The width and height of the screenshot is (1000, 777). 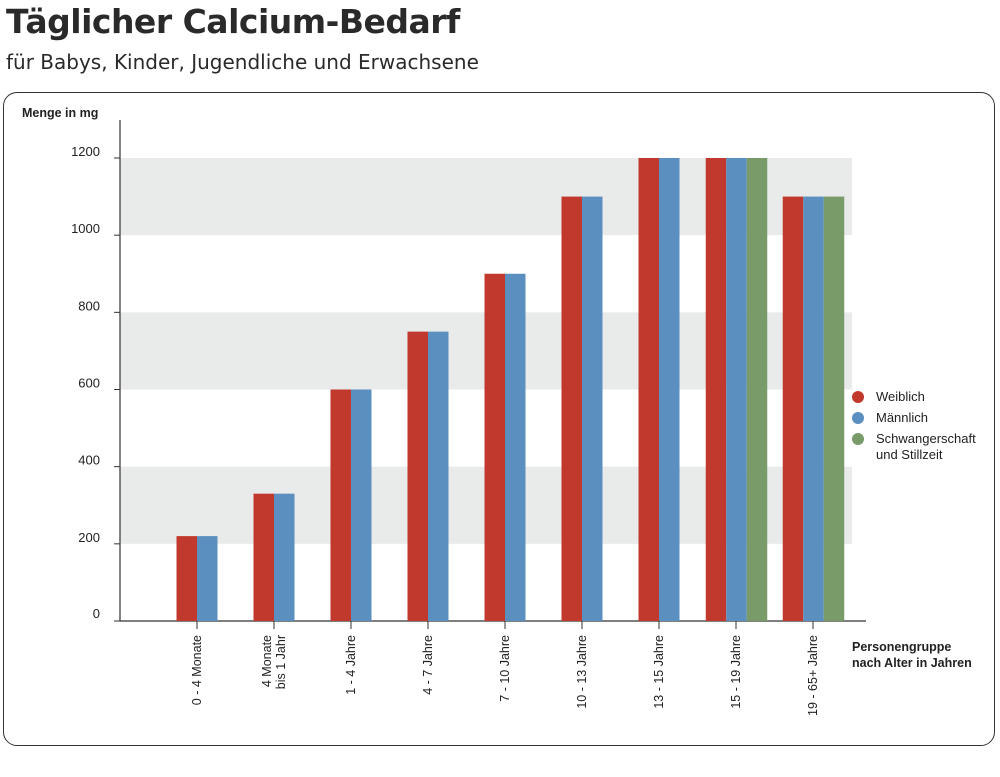 What do you see at coordinates (813, 675) in the screenshot?
I see `x-category-label: 19 - 65+ Jahre` at bounding box center [813, 675].